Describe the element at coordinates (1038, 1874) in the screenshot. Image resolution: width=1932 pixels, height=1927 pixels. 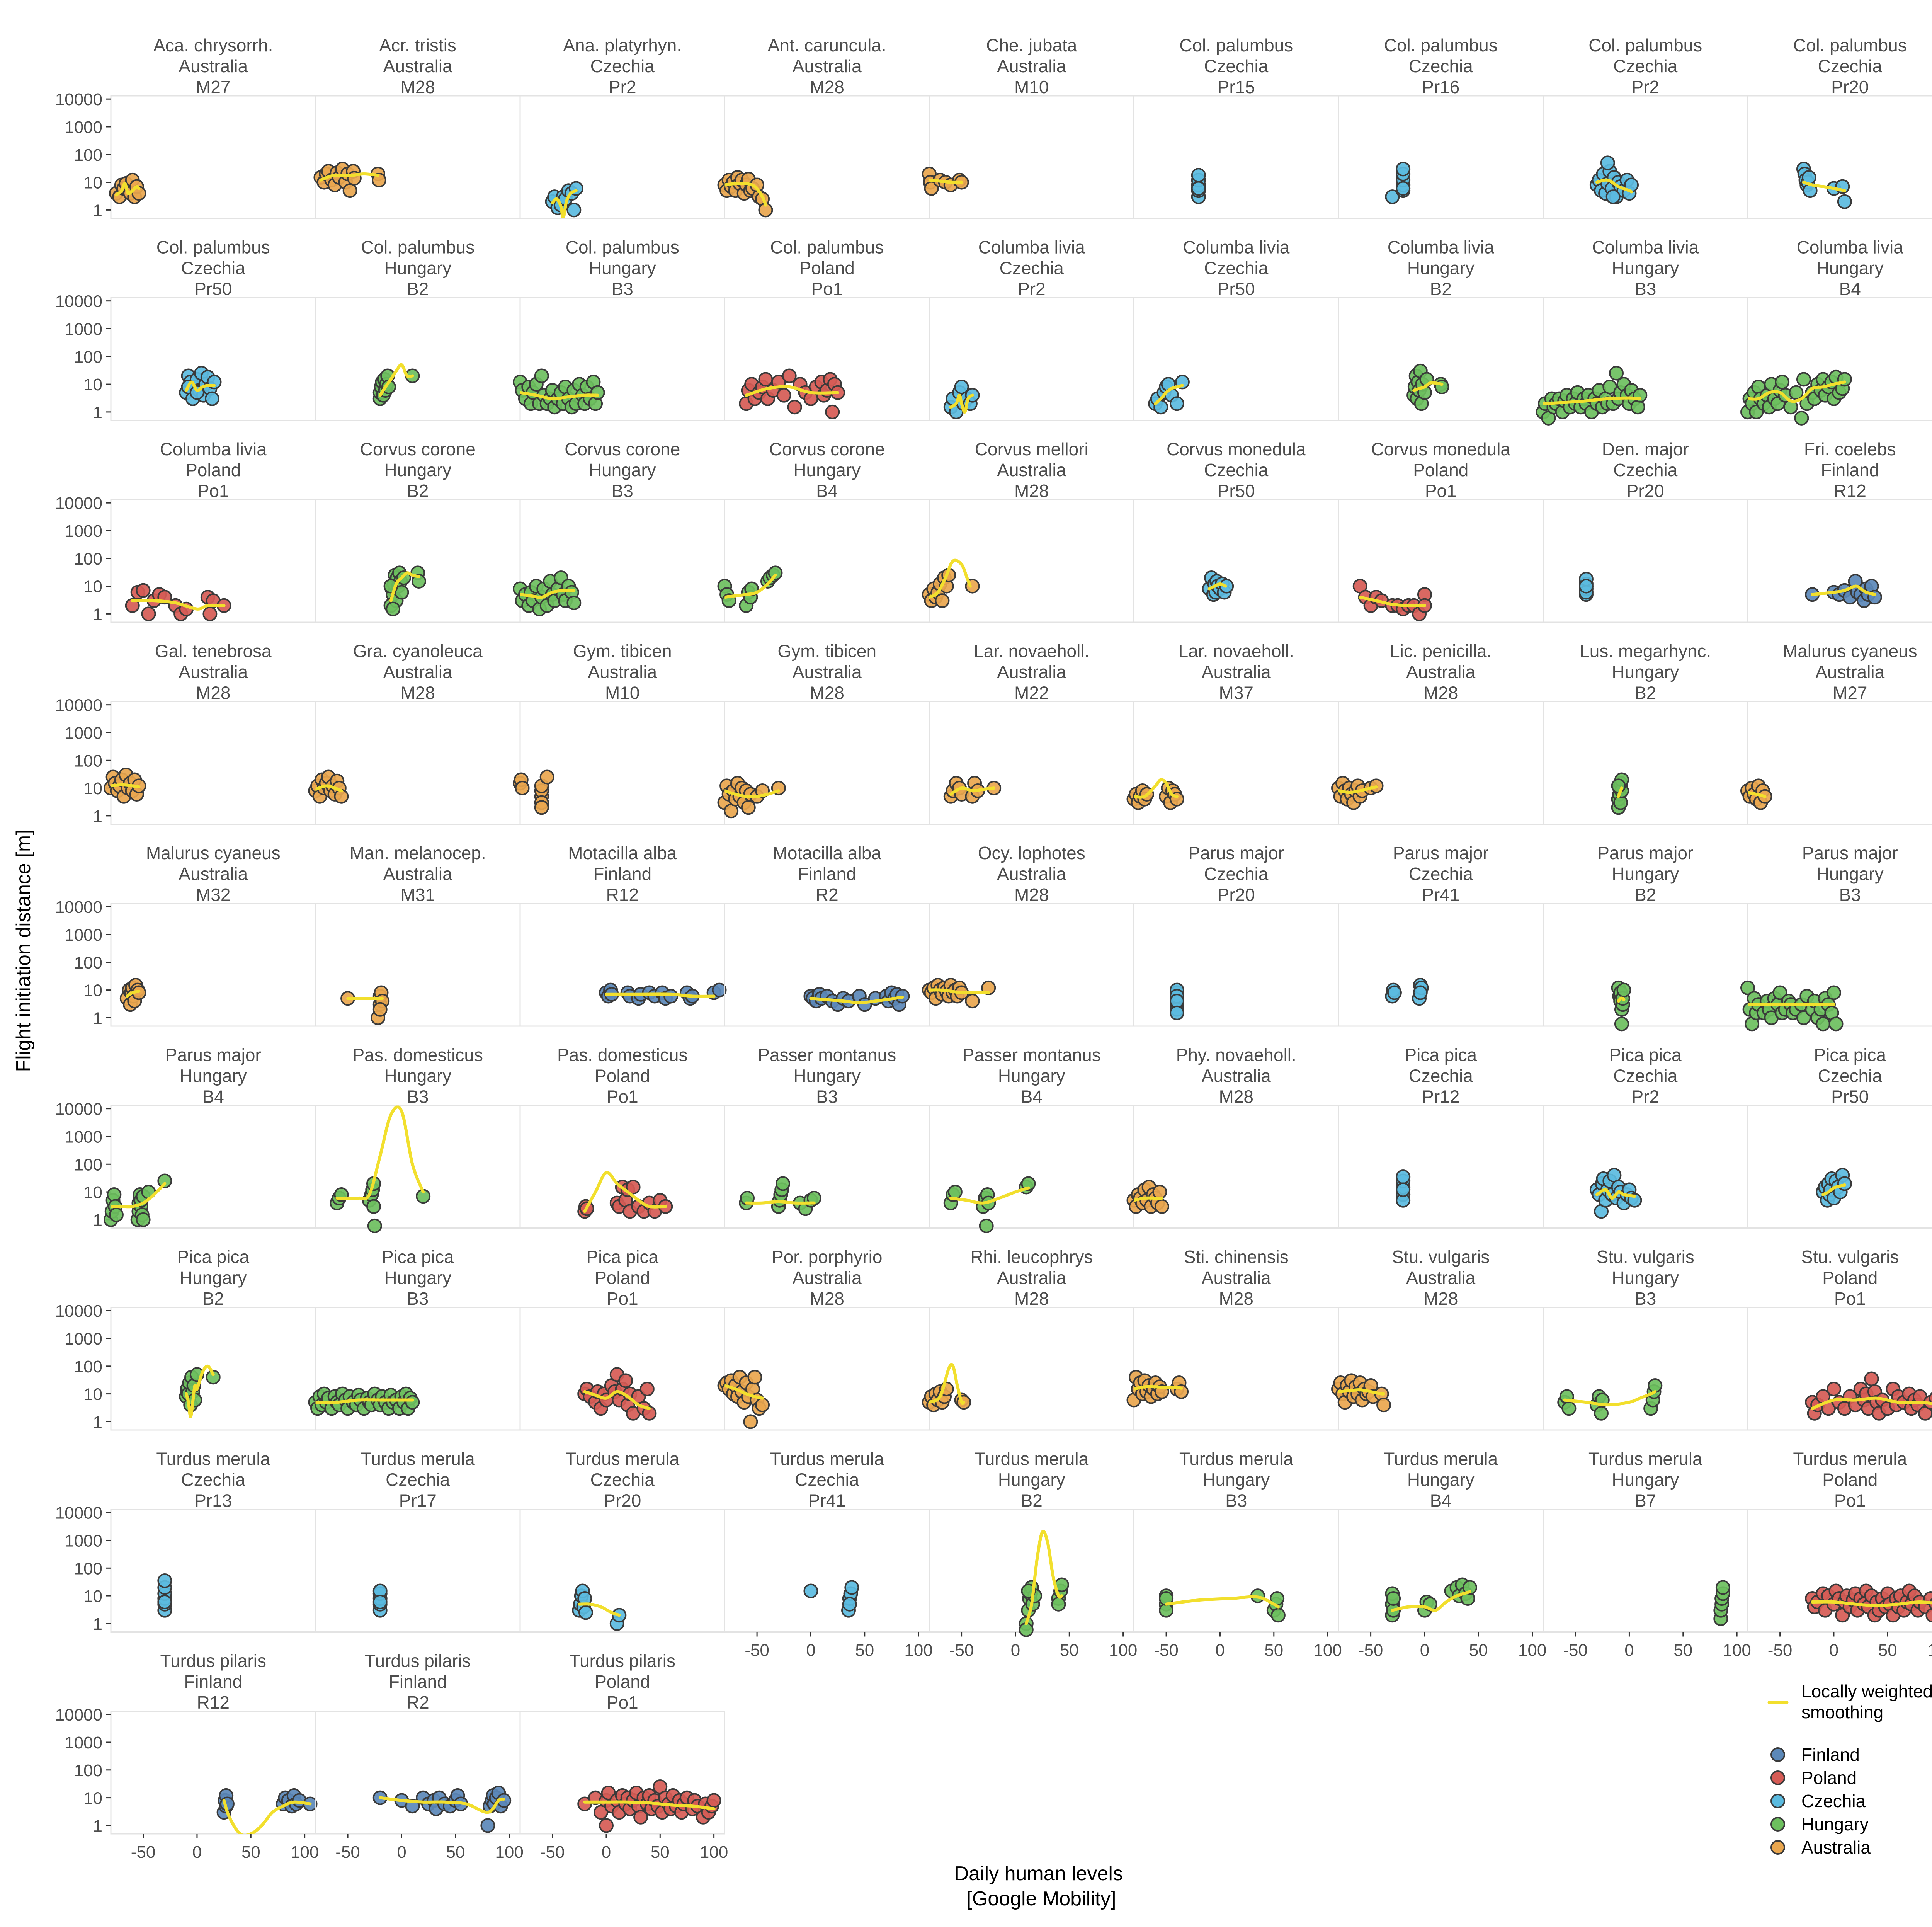
I see `x-axis-title-line-1: Daily human levels` at that location.